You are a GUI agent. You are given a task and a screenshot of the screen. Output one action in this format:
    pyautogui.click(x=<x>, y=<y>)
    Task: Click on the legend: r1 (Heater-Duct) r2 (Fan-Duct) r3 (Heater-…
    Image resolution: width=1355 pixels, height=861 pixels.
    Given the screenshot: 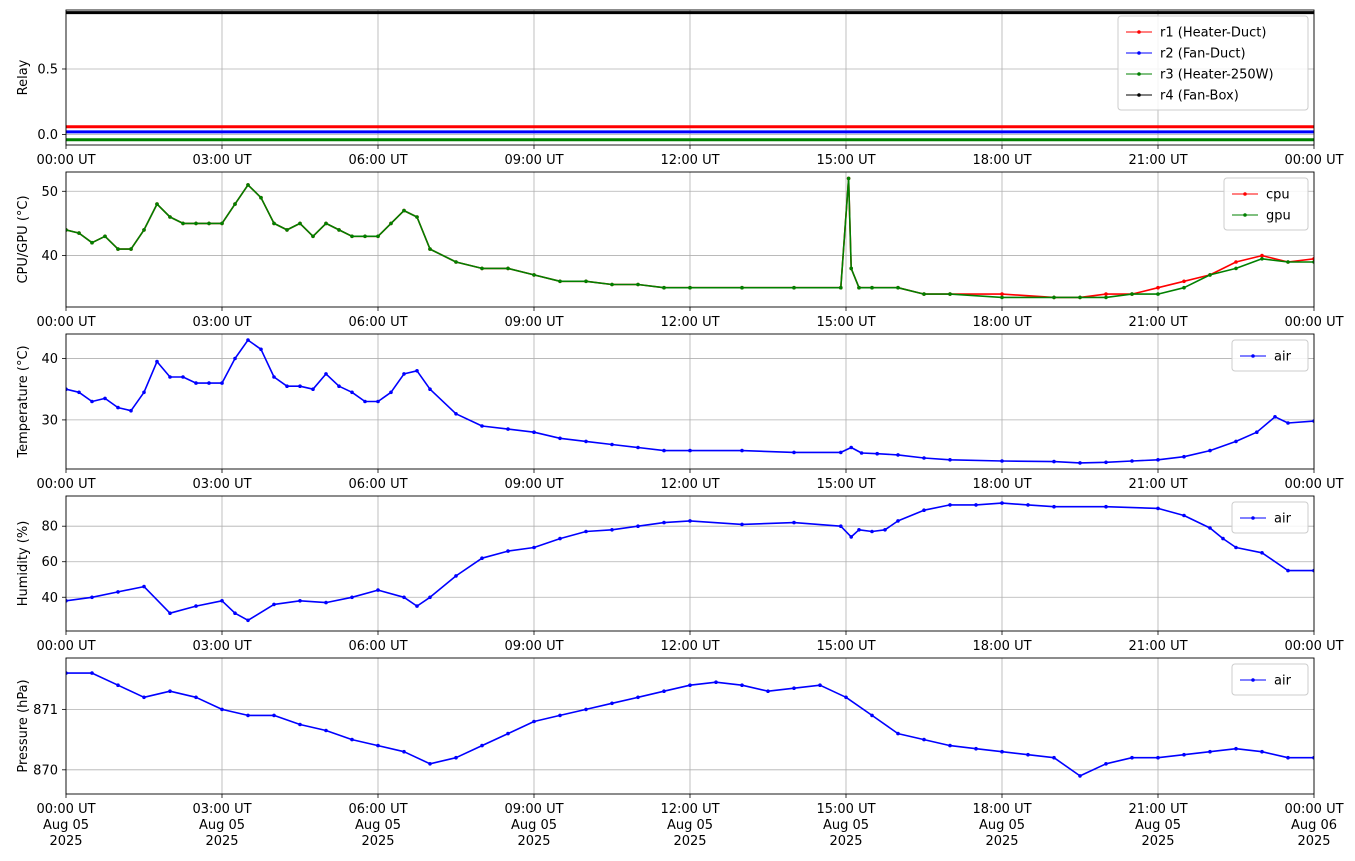 What is the action you would take?
    pyautogui.click(x=1213, y=63)
    